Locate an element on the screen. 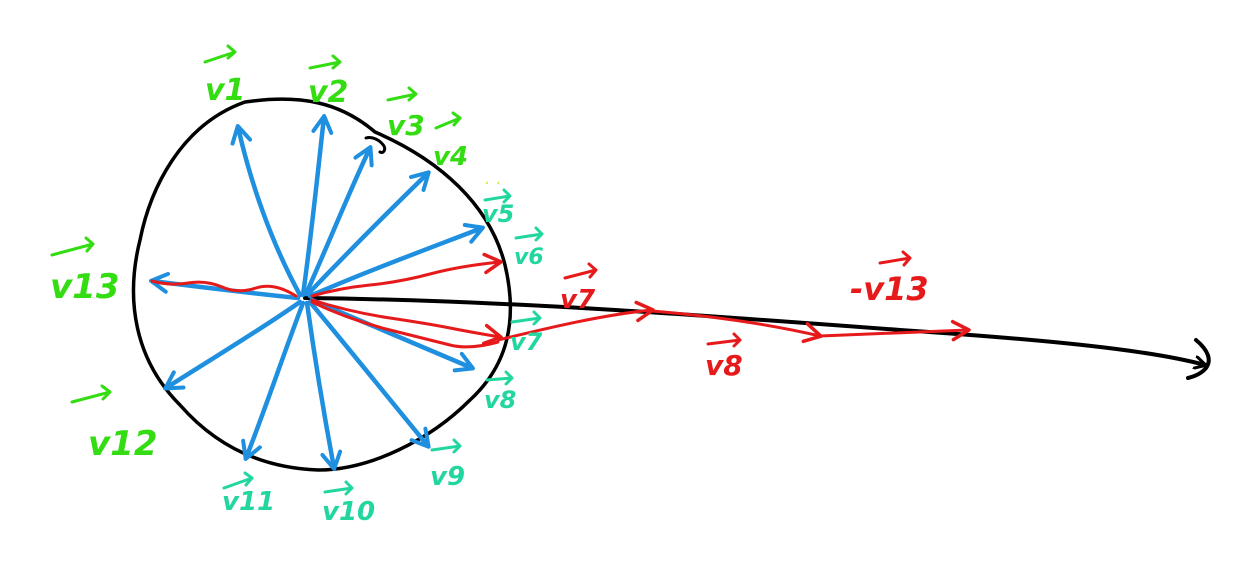 The image size is (1246, 561). red-labels: v7 v8 -v13 is located at coordinates (744, 326).